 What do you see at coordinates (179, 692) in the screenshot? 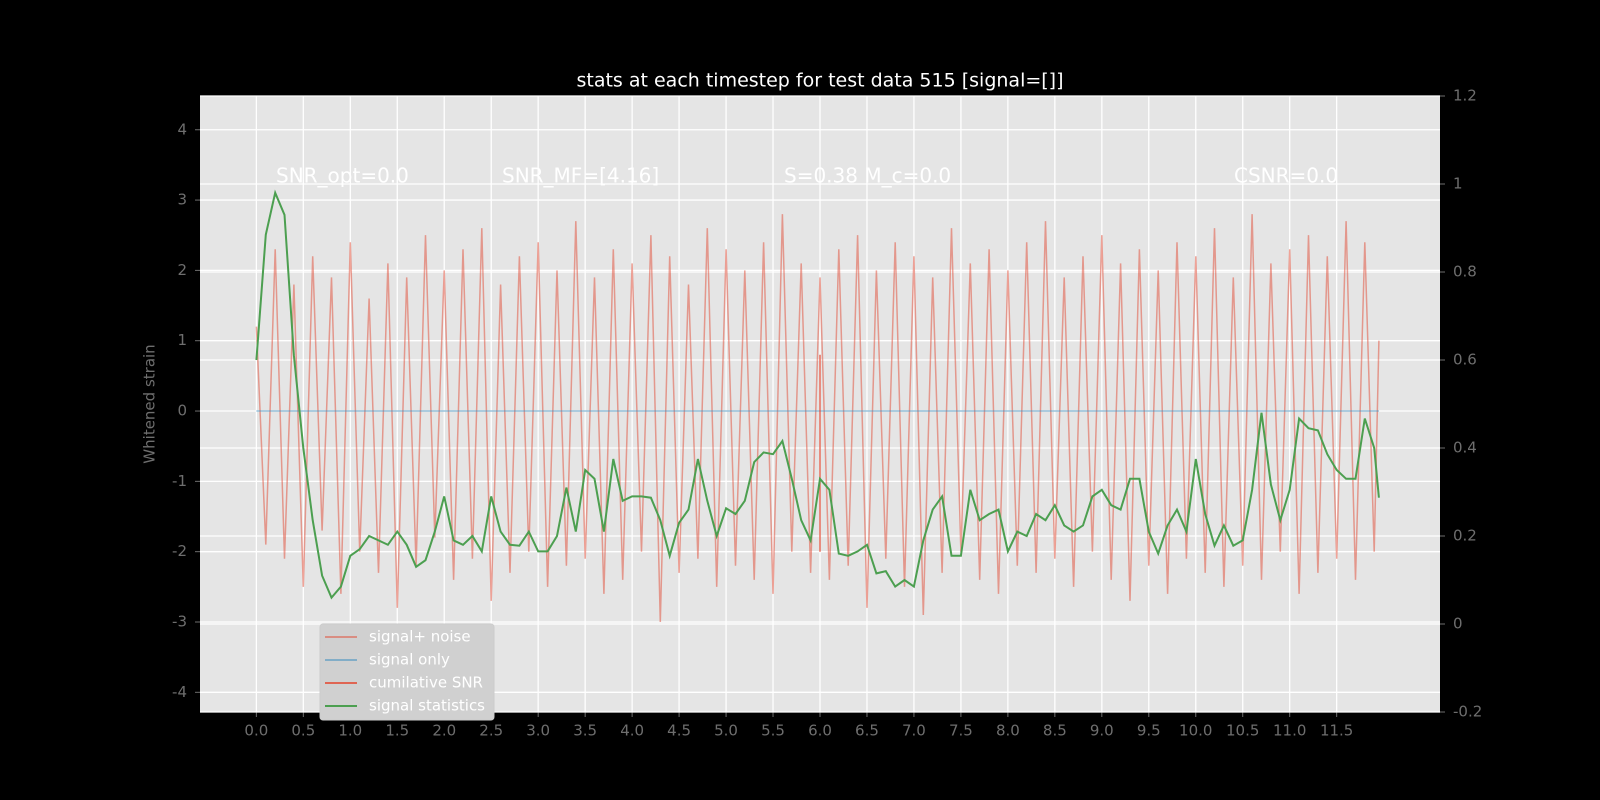
I see `y-tick-label: -4` at bounding box center [179, 692].